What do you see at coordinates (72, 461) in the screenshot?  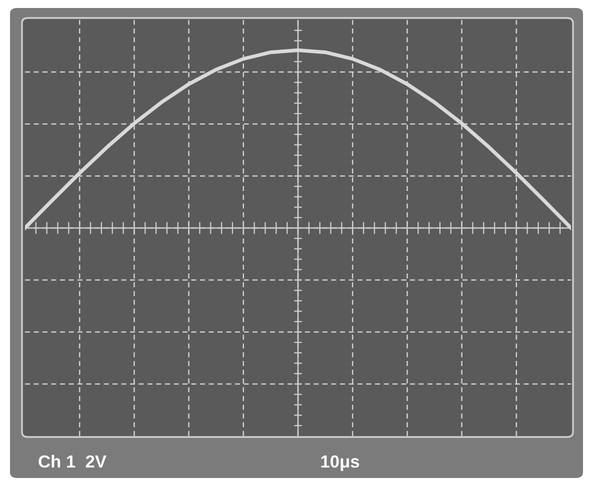 I see `text: Ch 1 2V` at bounding box center [72, 461].